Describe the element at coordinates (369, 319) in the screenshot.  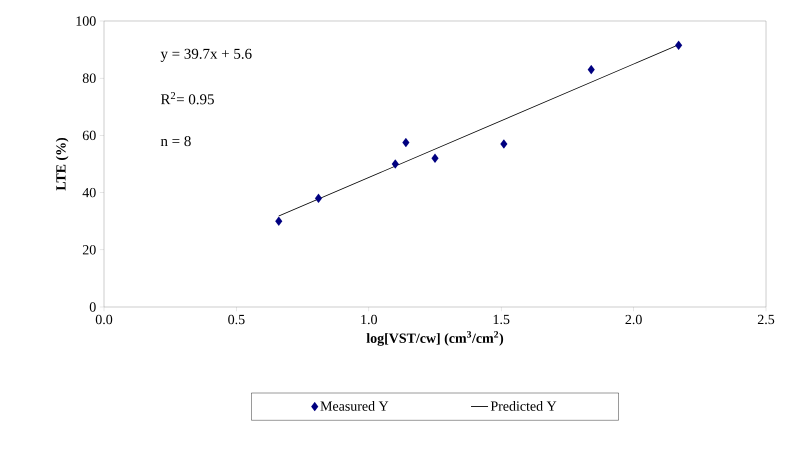
I see `x-tick-label: 1.0` at that location.